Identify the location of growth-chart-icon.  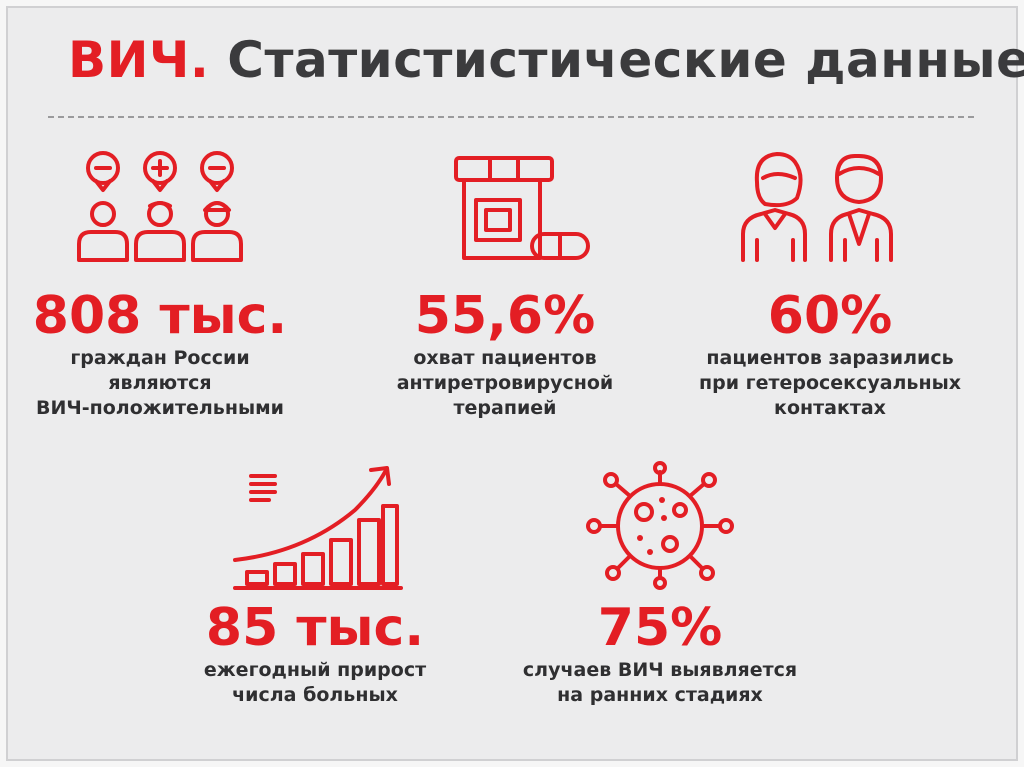
(318, 528).